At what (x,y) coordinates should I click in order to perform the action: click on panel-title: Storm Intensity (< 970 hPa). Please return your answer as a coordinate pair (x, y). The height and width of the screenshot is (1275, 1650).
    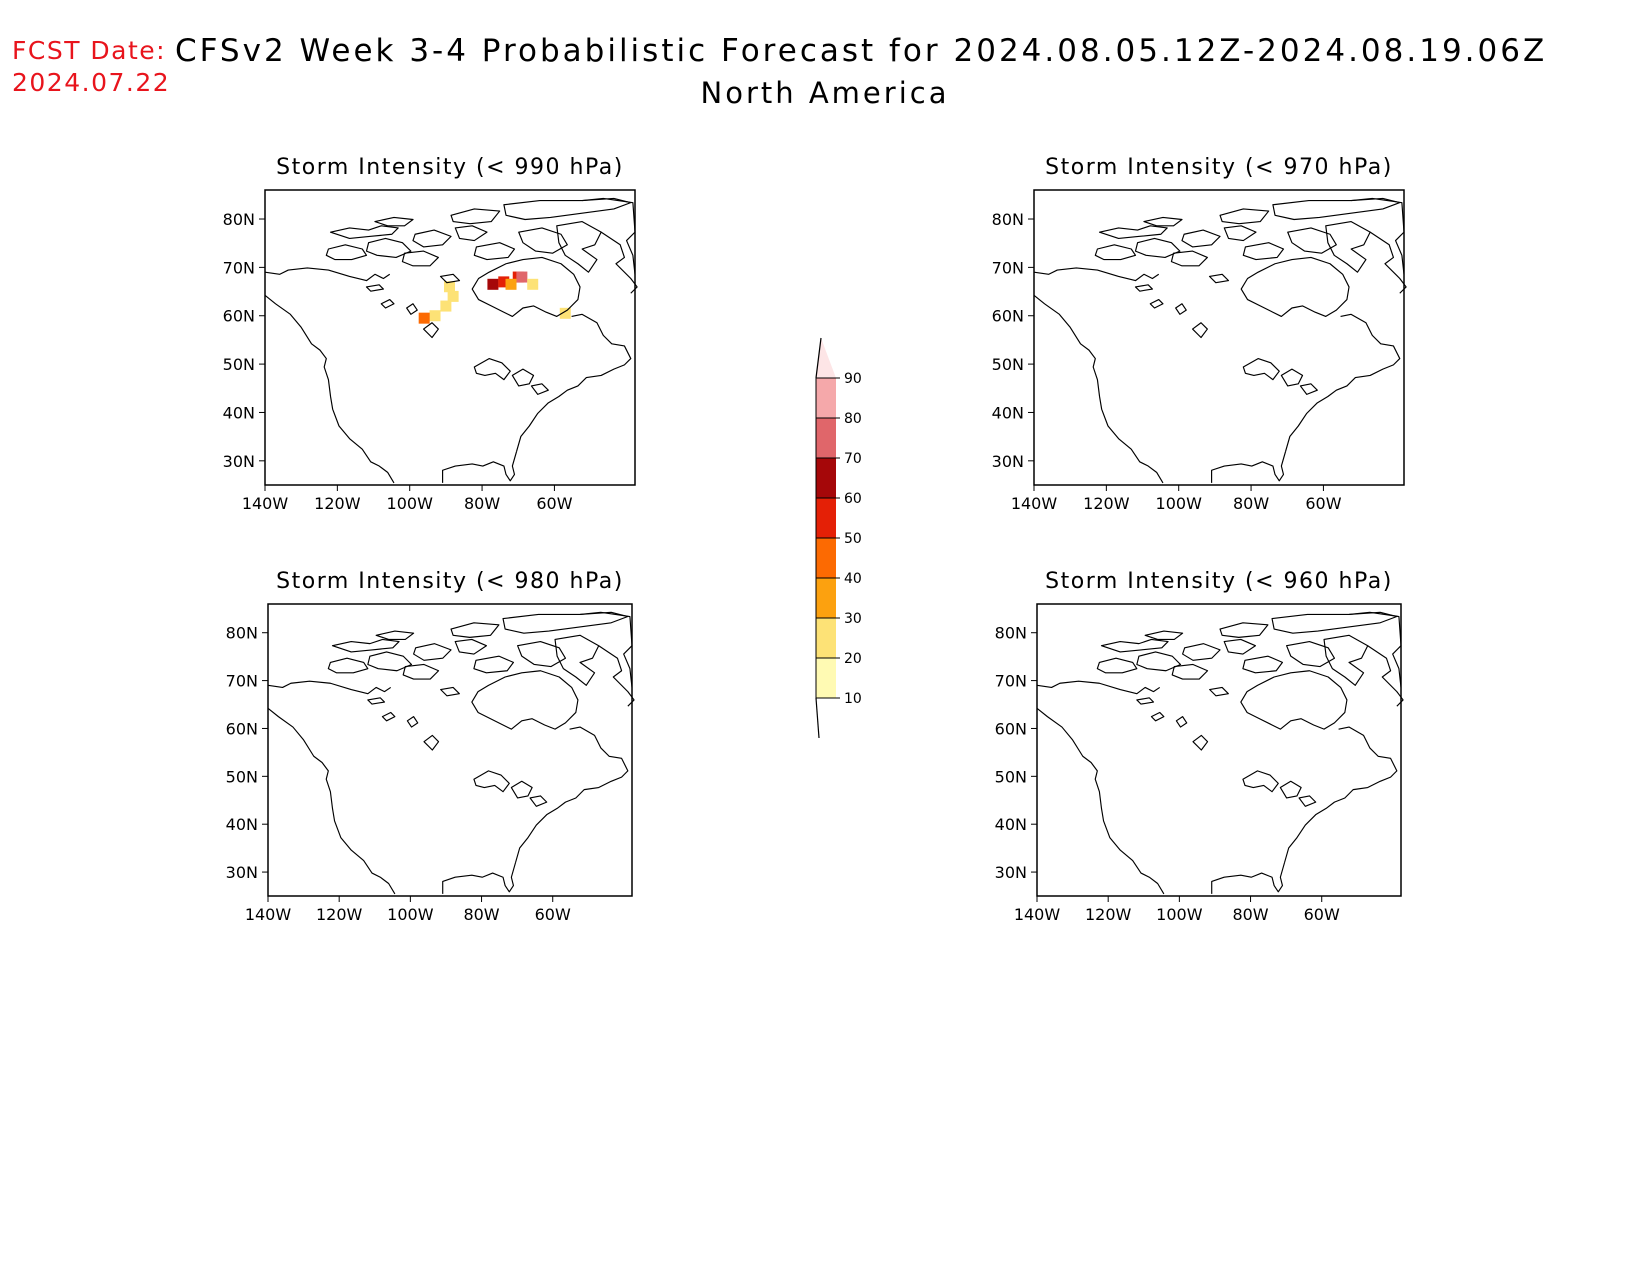
    Looking at the image, I should click on (1219, 167).